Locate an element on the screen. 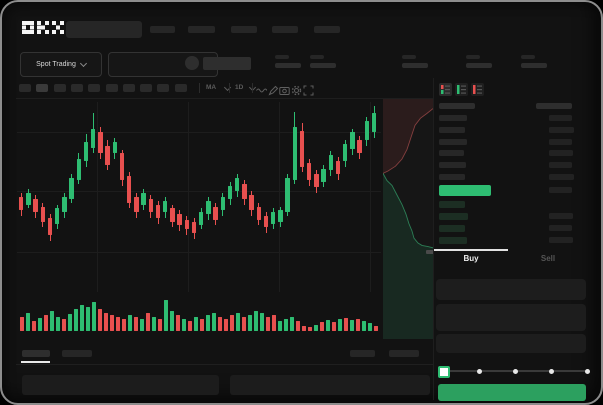 The width and height of the screenshot is (603, 405). buy-label: Buy is located at coordinates (471, 258).